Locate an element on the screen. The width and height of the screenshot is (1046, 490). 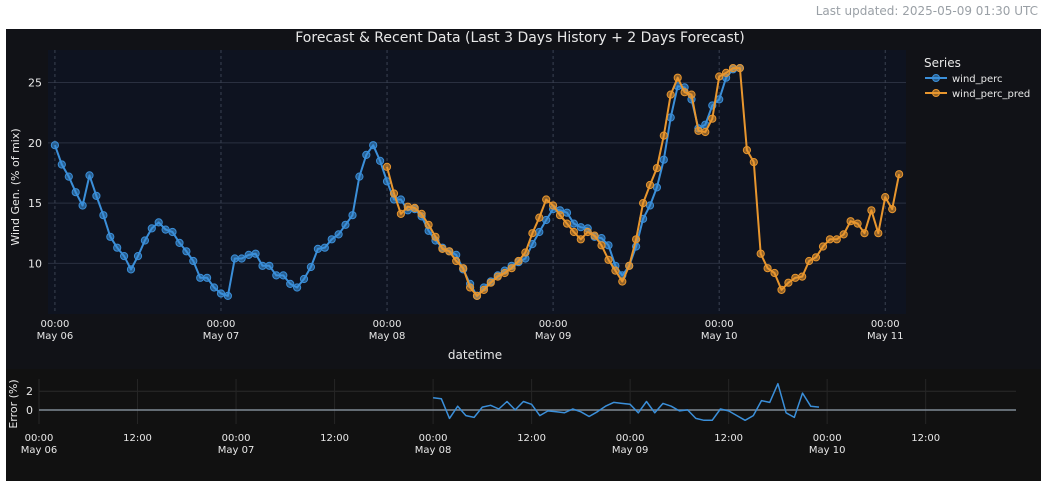
x-tick-date-label: May 08 is located at coordinates (433, 450).